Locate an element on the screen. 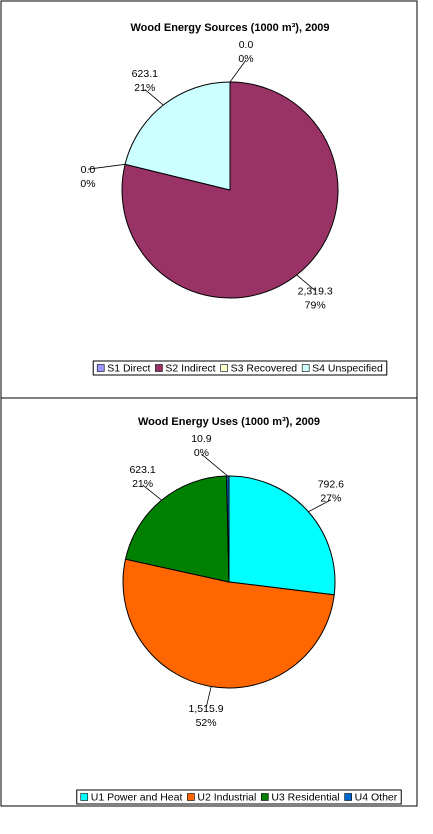 Image resolution: width=433 pixels, height=834 pixels. percent-label: 79% is located at coordinates (315, 305).